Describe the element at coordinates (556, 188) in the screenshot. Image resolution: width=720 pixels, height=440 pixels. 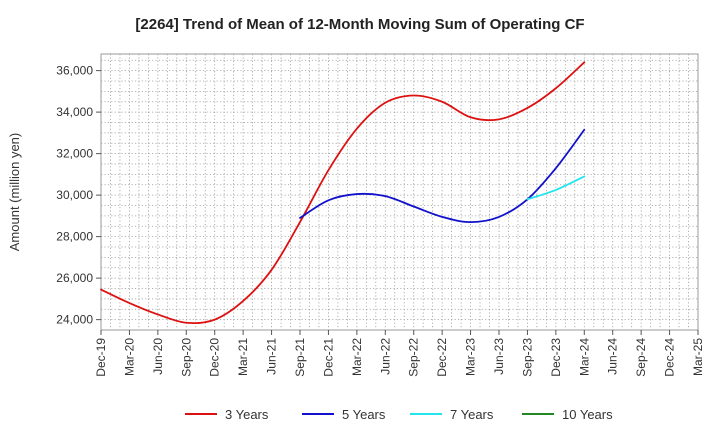
I see `series-line-7-years` at that location.